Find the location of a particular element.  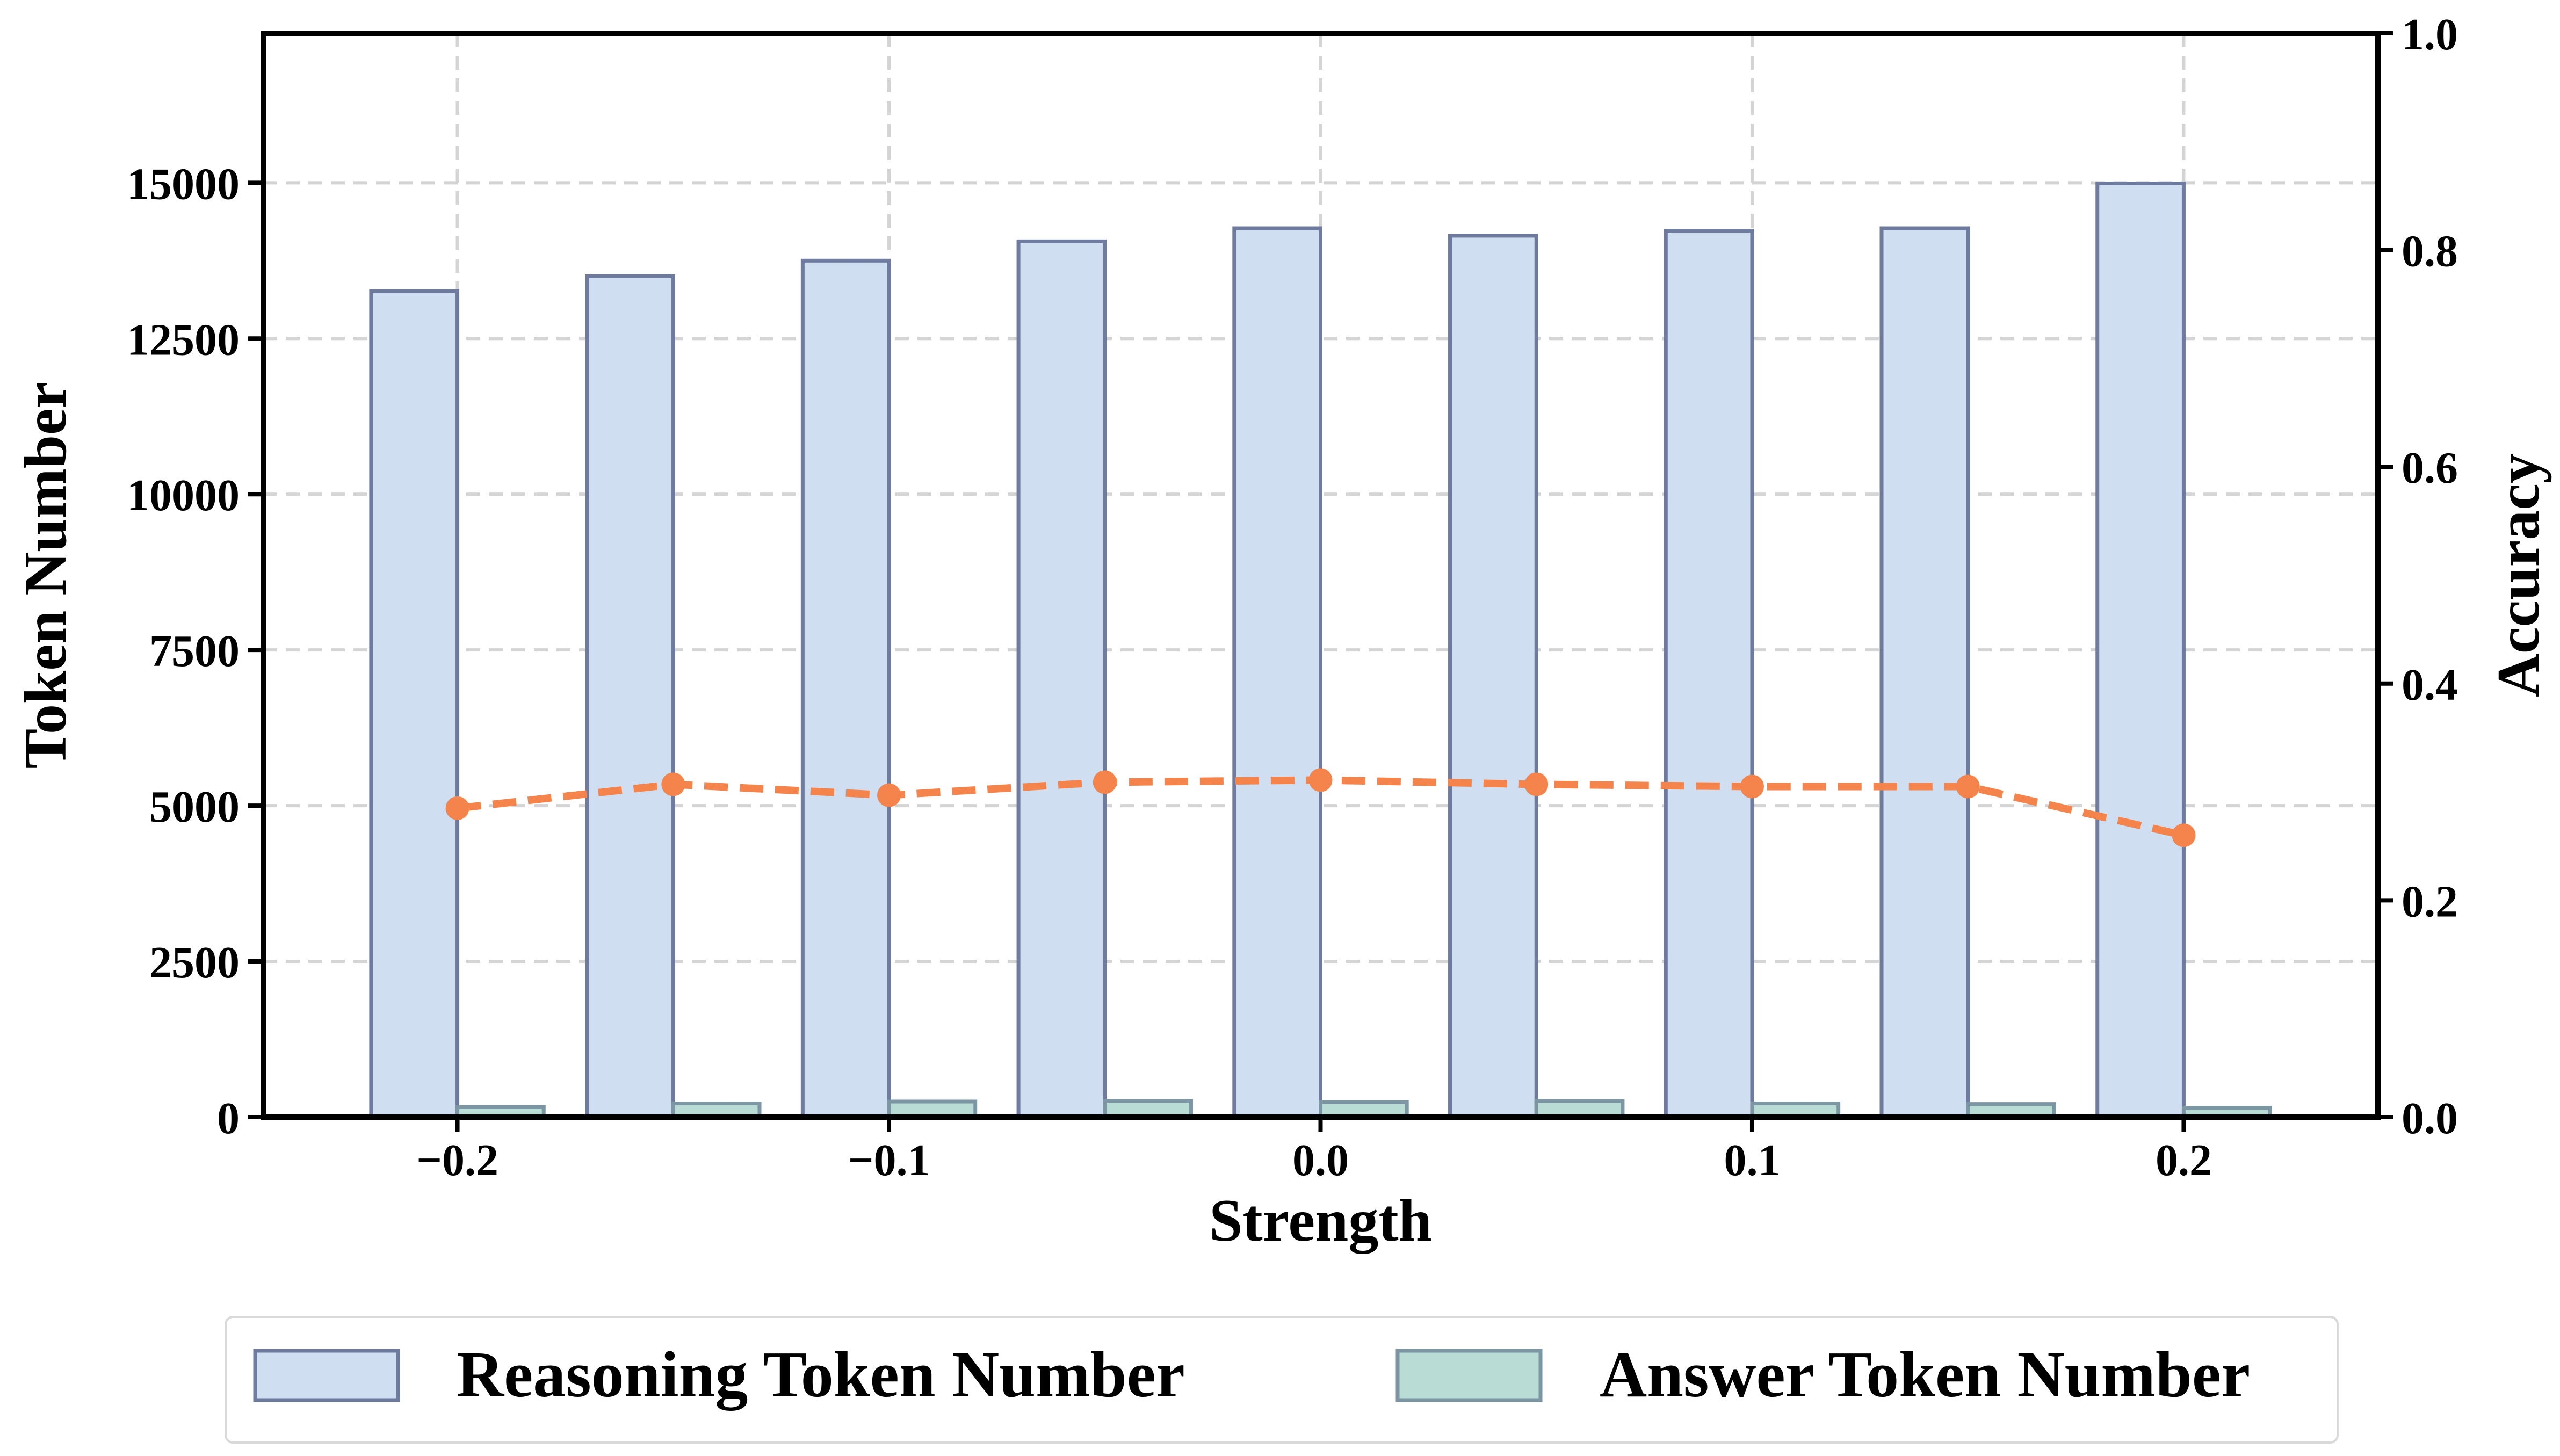

left-y-axis-title: Token Number is located at coordinates (45, 575).